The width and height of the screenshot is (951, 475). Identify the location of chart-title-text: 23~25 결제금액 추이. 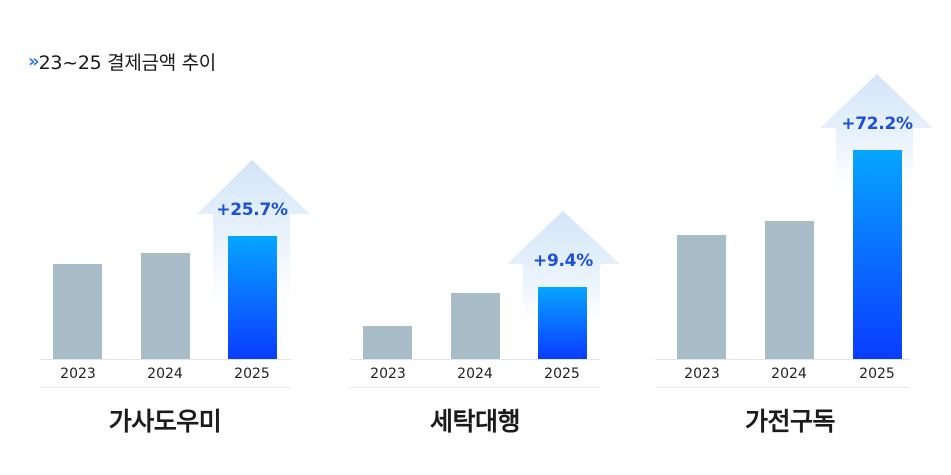
(127, 63).